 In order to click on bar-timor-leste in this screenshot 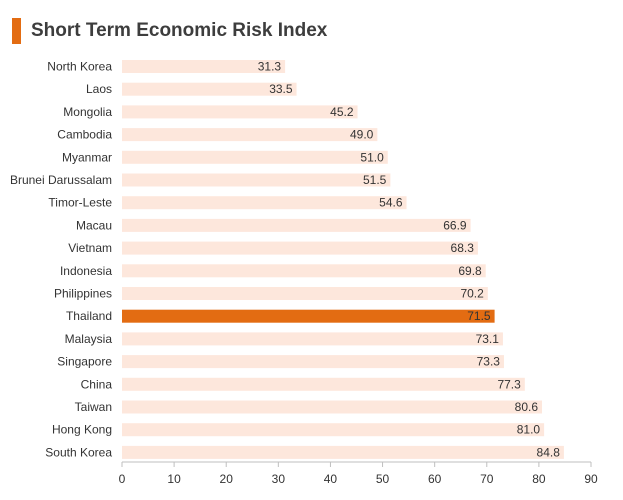, I will do `click(264, 203)`.